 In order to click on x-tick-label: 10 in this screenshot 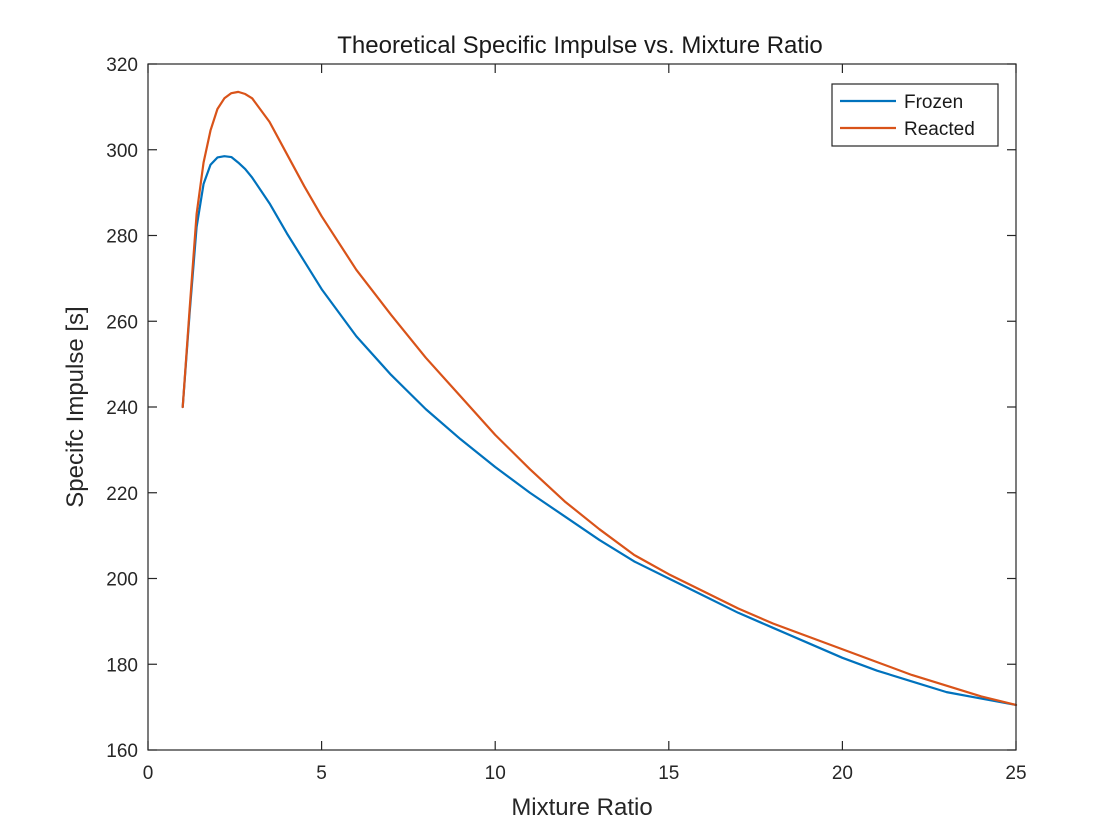, I will do `click(495, 773)`.